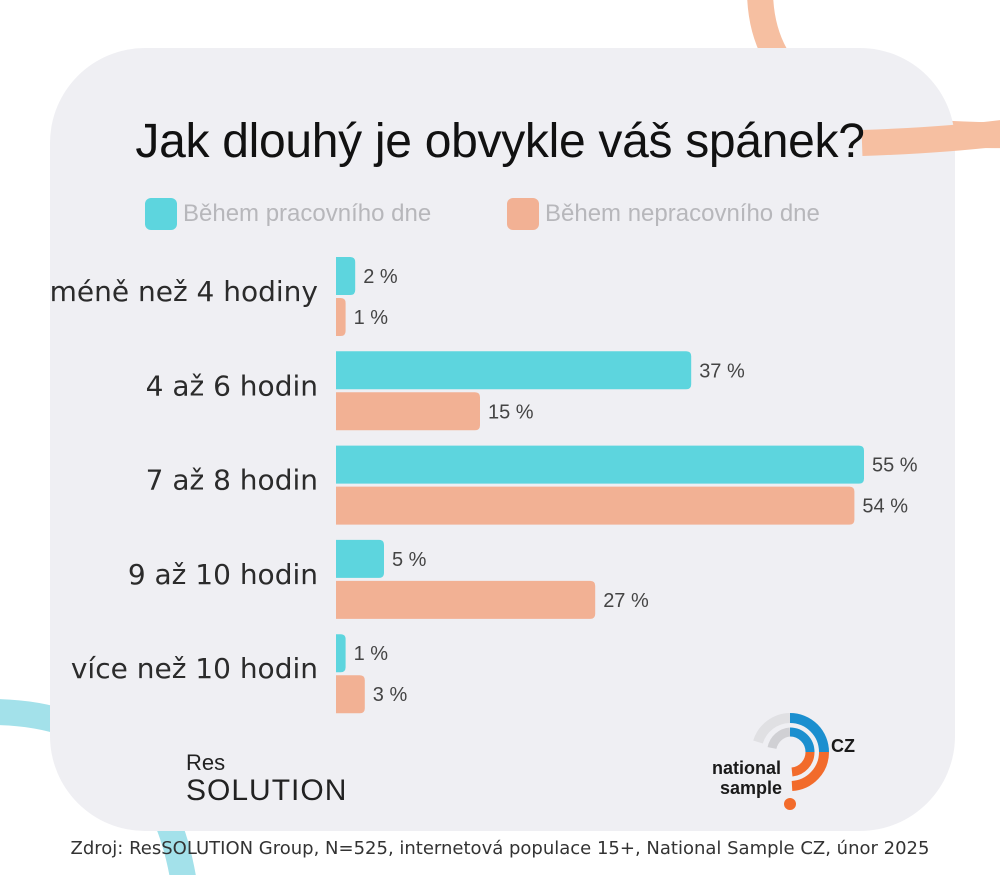 The width and height of the screenshot is (1000, 875). I want to click on ressolution-logo: Res SOLUTION, so click(266, 780).